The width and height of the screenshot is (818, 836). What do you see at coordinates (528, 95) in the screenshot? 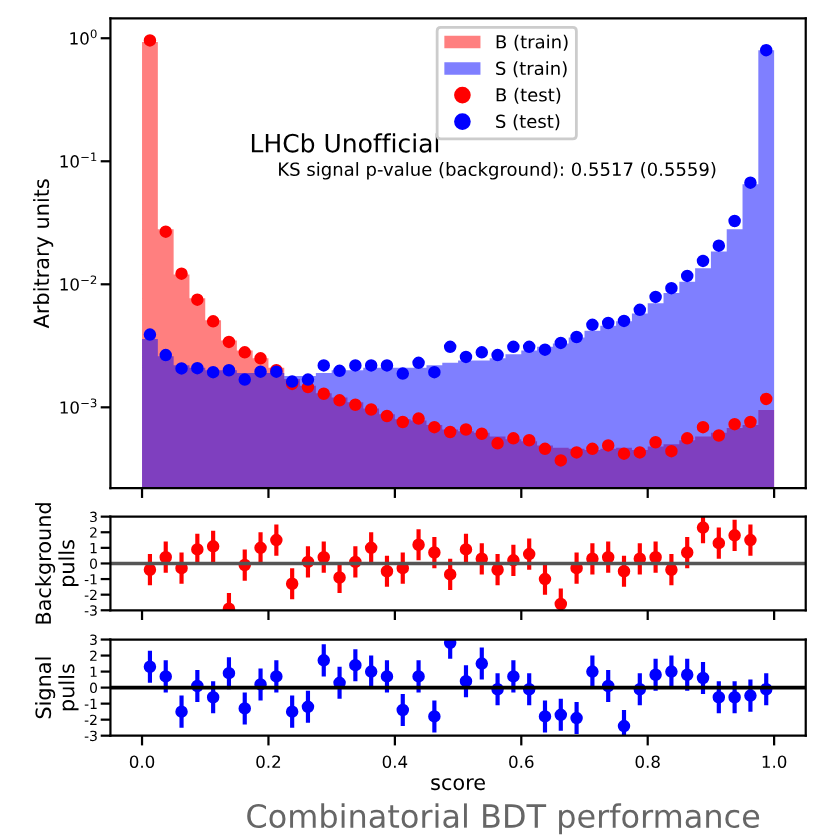
I see `legend-label: B (test)` at bounding box center [528, 95].